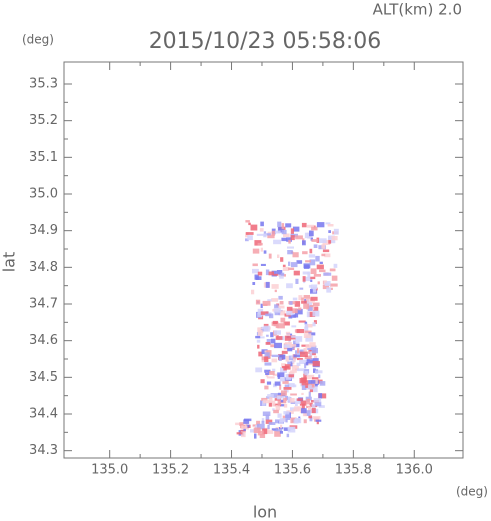  I want to click on chart-title: 2015/10/23 05:58:06, so click(265, 41).